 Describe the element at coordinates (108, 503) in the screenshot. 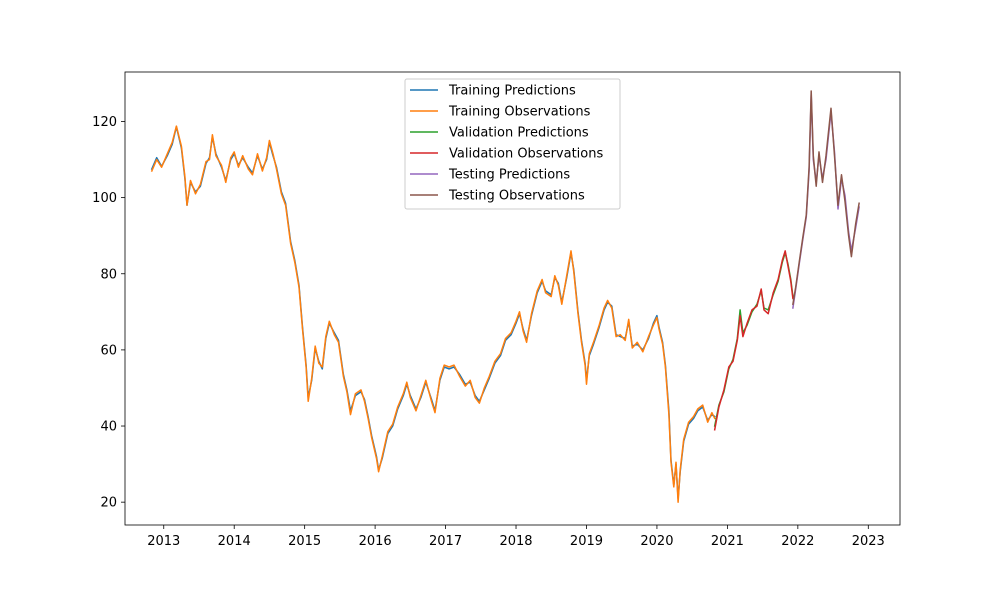

I see `y-tick-label: 20` at that location.